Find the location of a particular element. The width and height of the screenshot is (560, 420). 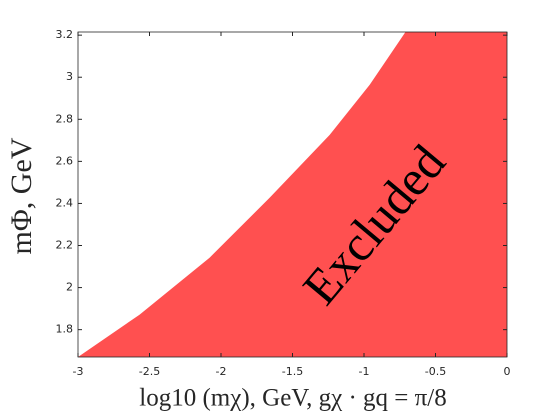

y-tick-label: 3.2 is located at coordinates (65, 34).